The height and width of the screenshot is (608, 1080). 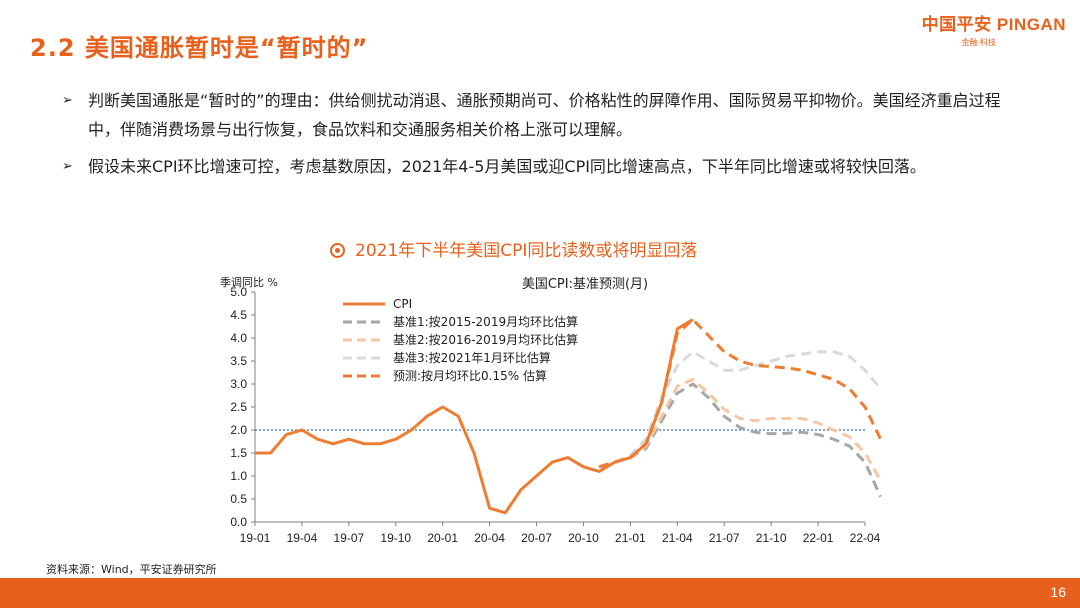 What do you see at coordinates (199, 48) in the screenshot?
I see `slide-title: 2.2 美国通胀暂时是“暂时的”` at bounding box center [199, 48].